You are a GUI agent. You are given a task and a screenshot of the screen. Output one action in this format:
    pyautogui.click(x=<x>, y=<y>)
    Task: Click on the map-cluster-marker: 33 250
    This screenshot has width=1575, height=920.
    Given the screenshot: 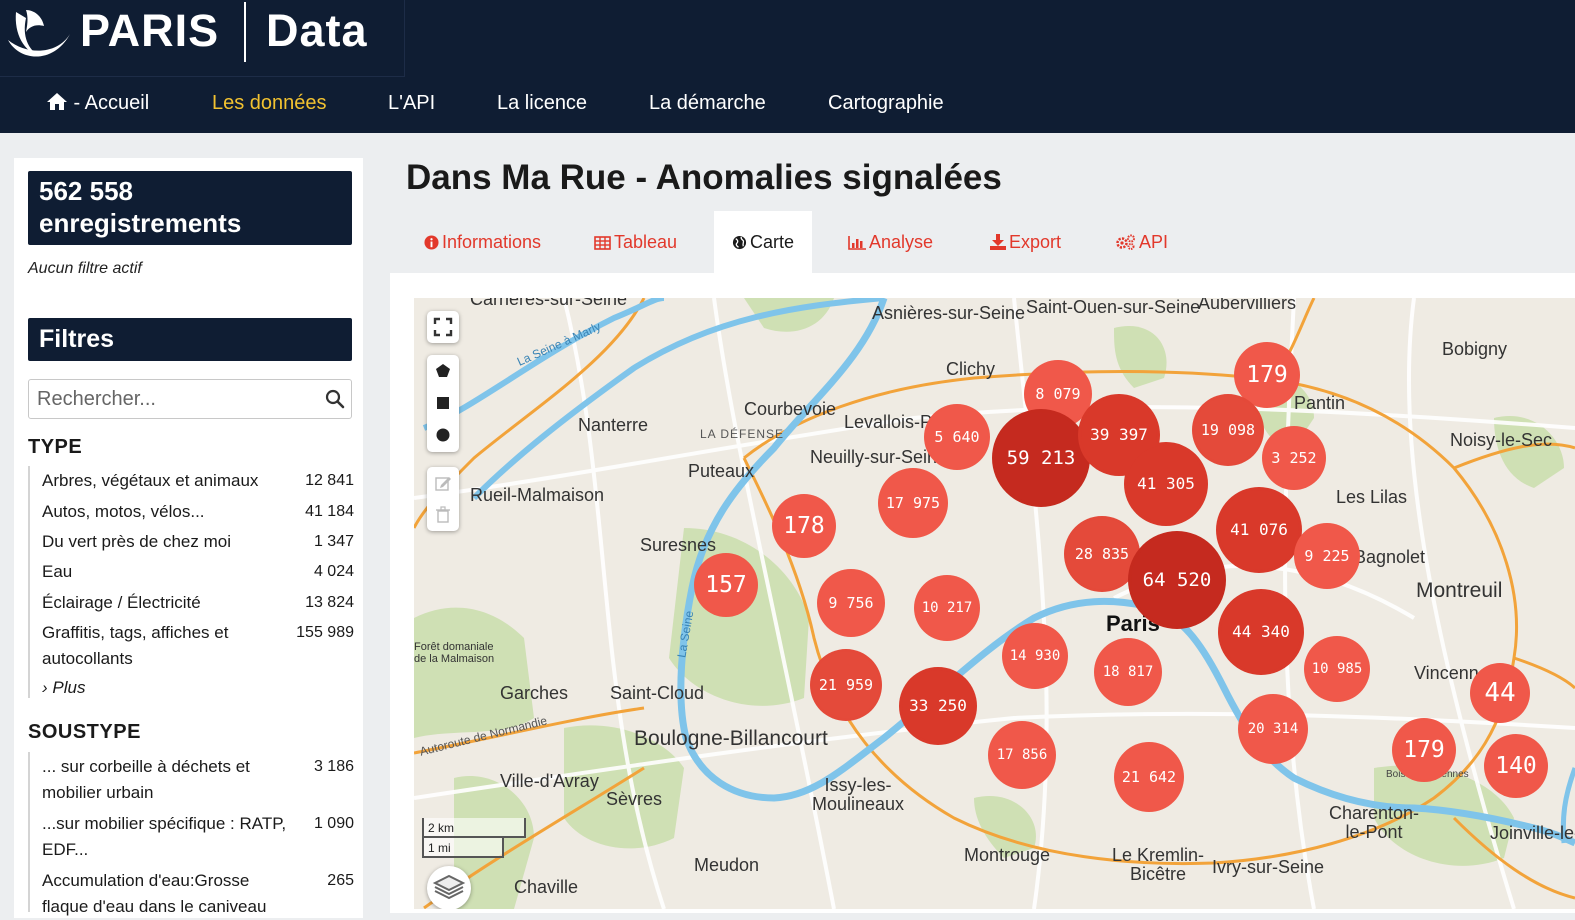 What is the action you would take?
    pyautogui.click(x=938, y=706)
    